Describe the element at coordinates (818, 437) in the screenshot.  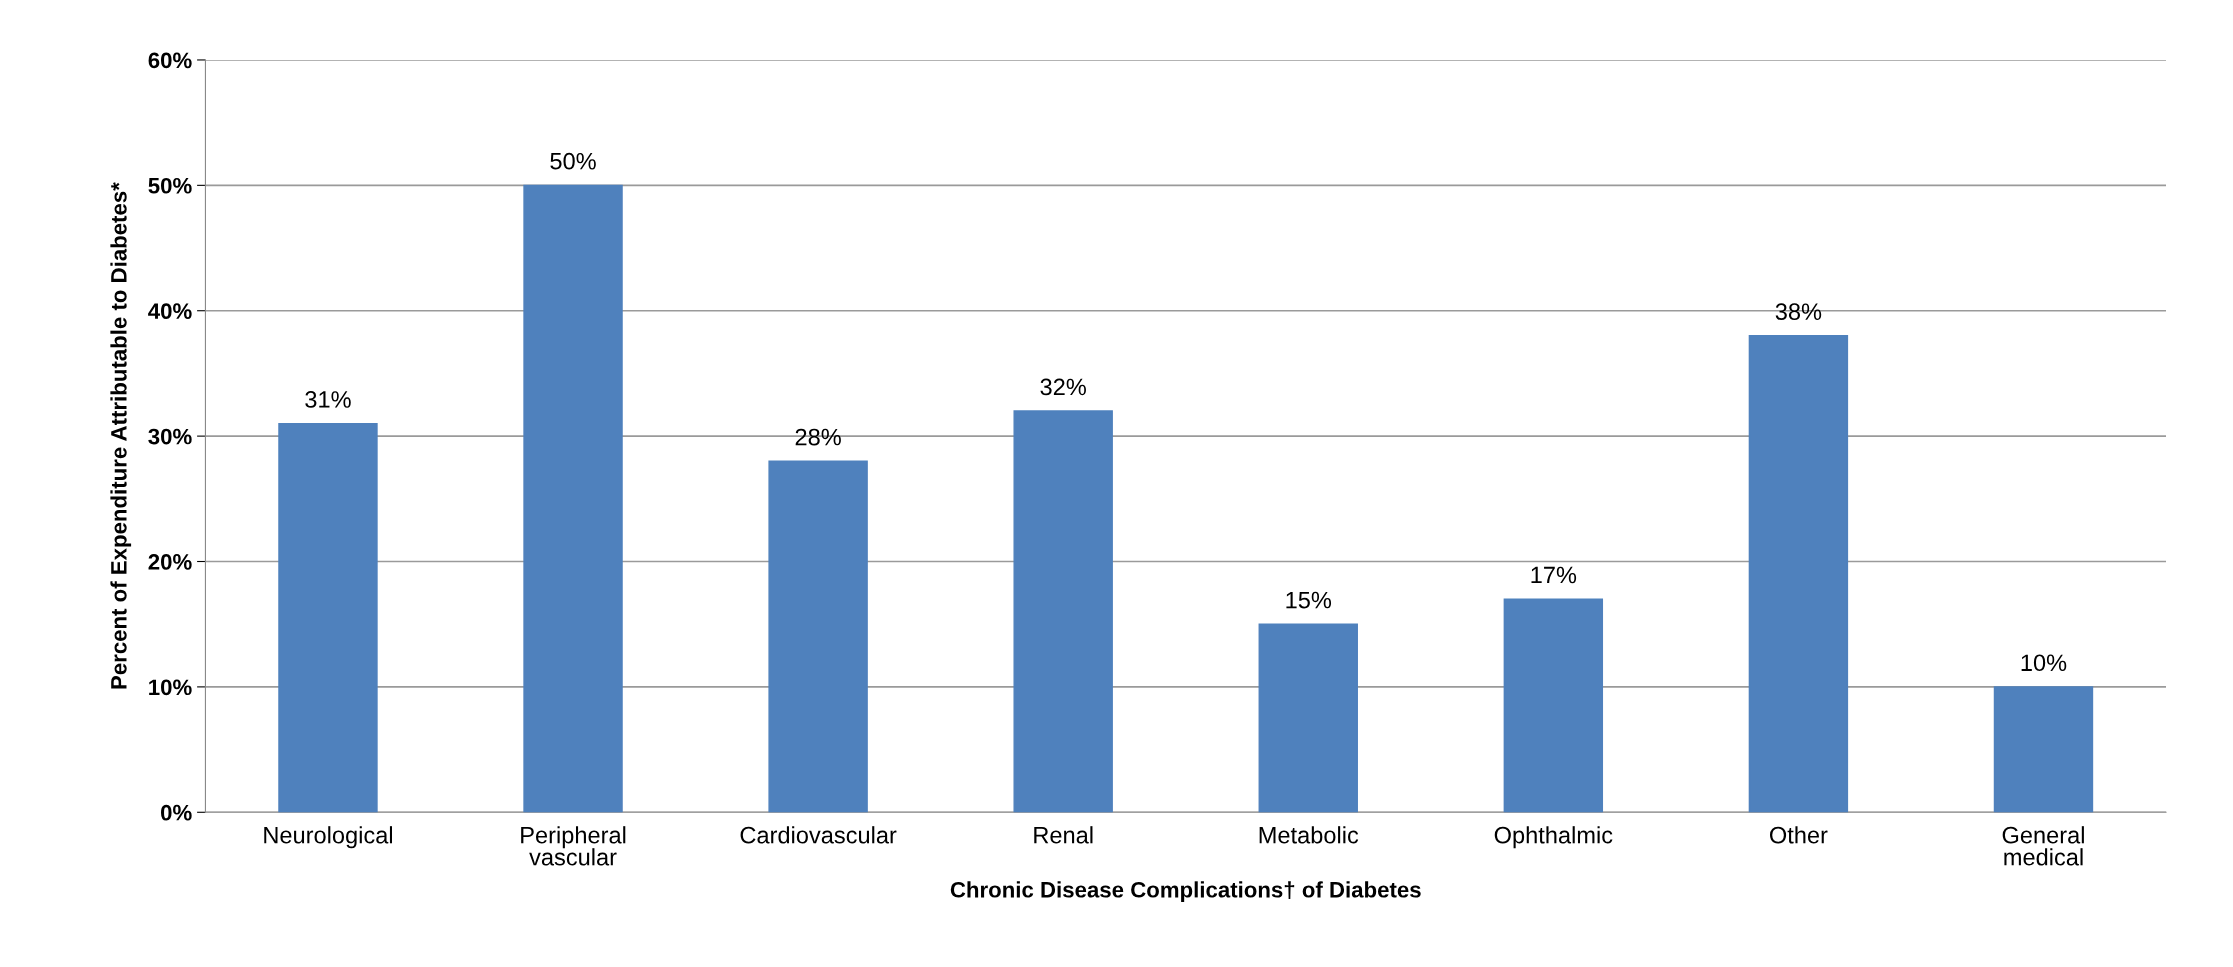
I see `data-label: 28%` at that location.